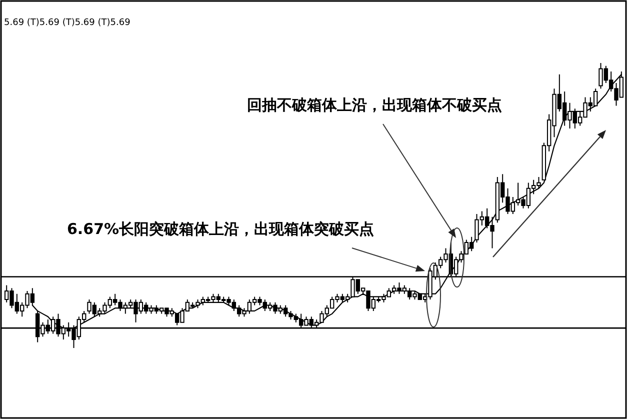 This screenshot has width=629, height=420. I want to click on text: 5.69 (T)5.69 (T)5.69 (T)5.69, so click(67, 23).